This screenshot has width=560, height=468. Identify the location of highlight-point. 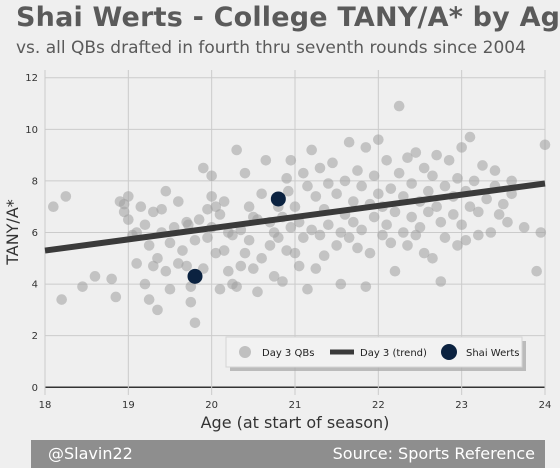
(195, 276).